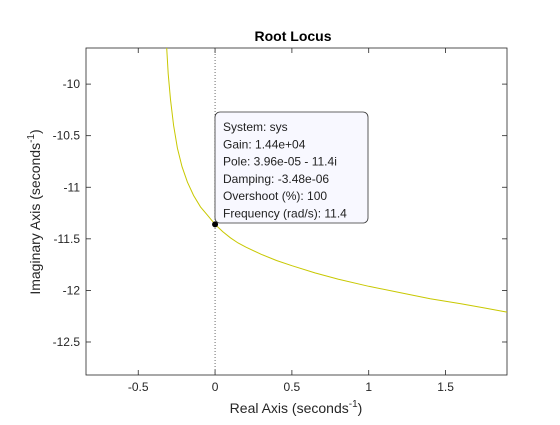 This screenshot has height=425, width=560. I want to click on y-axis-label: Imaginary Axis (seconds-1), so click(34, 211).